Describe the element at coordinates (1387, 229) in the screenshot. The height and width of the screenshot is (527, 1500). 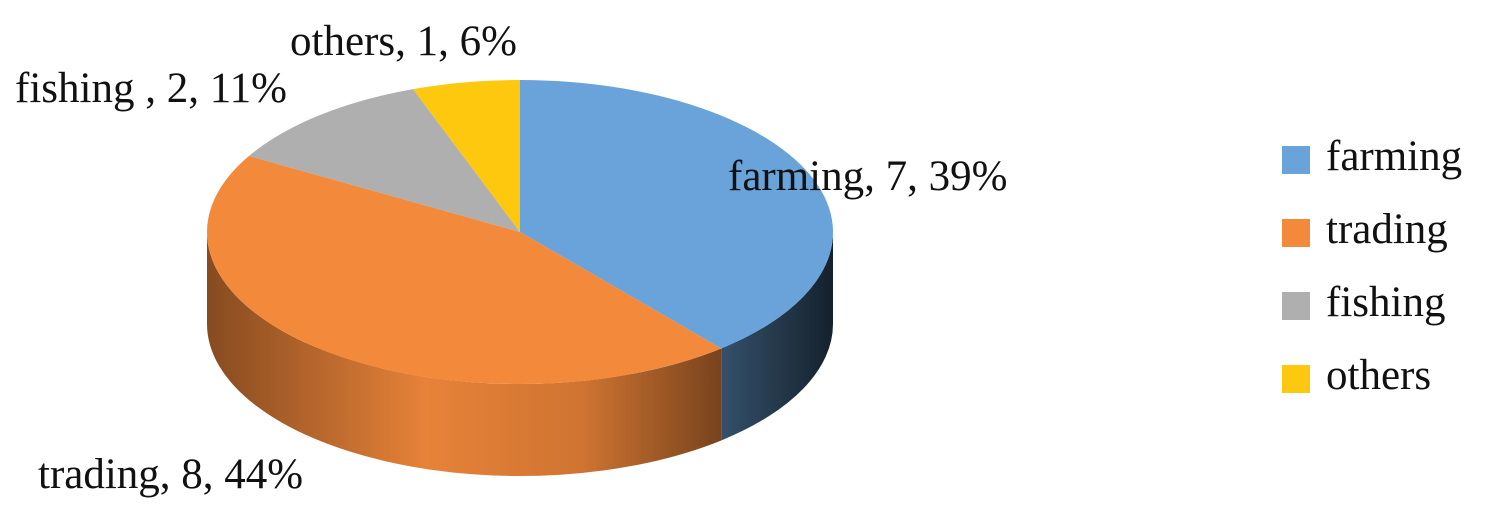
I see `legend-label: trading` at that location.